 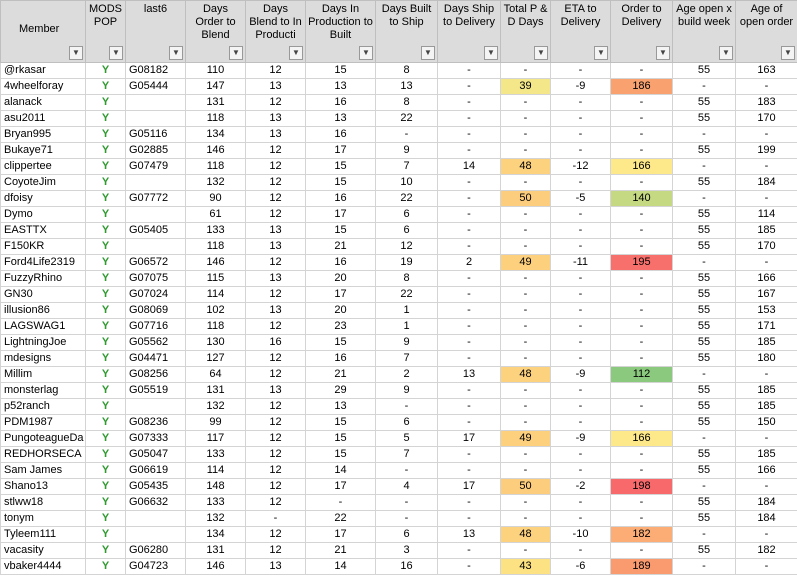 What do you see at coordinates (398, 374) in the screenshot?
I see `table-row: Millim Y G08256 64 12 21 2 13 48 -9 112- -` at bounding box center [398, 374].